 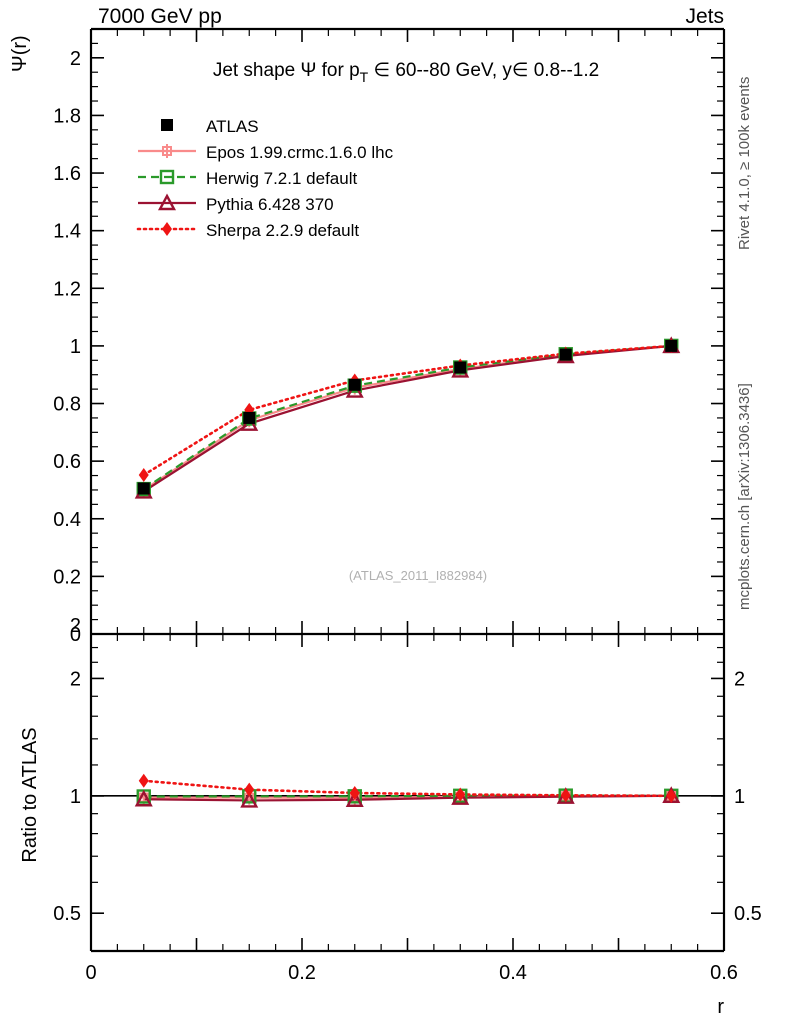 What do you see at coordinates (90, 973) in the screenshot?
I see `x-tick-label-0: 0` at bounding box center [90, 973].